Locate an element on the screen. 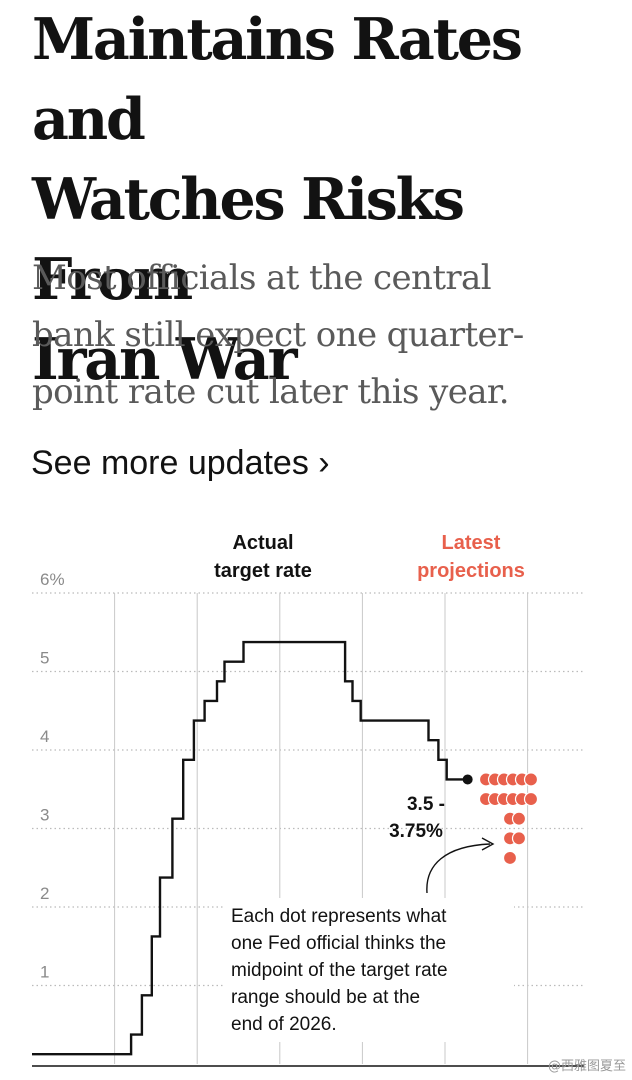 The height and width of the screenshot is (1080, 632). current-range-label: 3.75% is located at coordinates (416, 831).